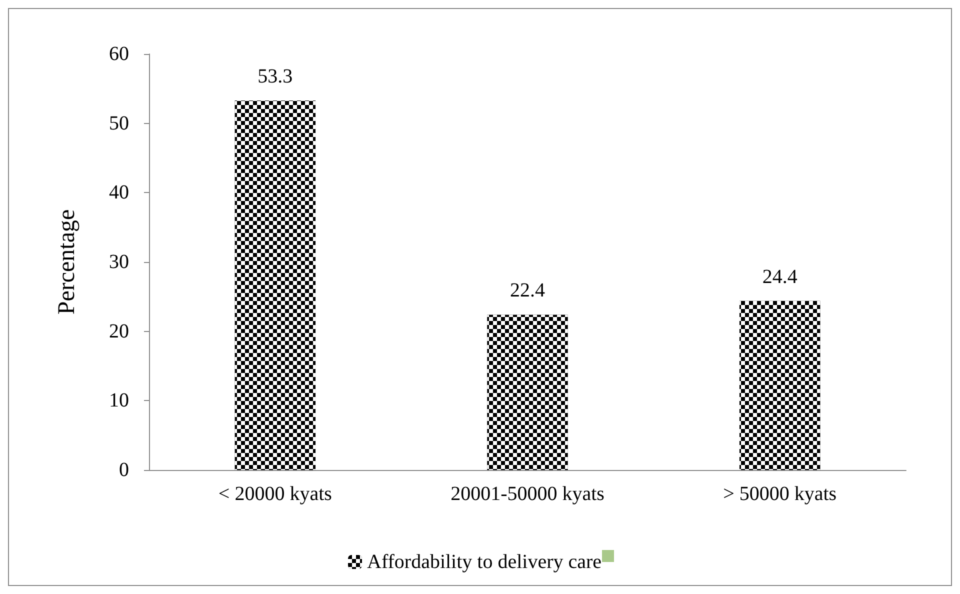  I want to click on x-tick-label: < 20000 kyats, so click(275, 494).